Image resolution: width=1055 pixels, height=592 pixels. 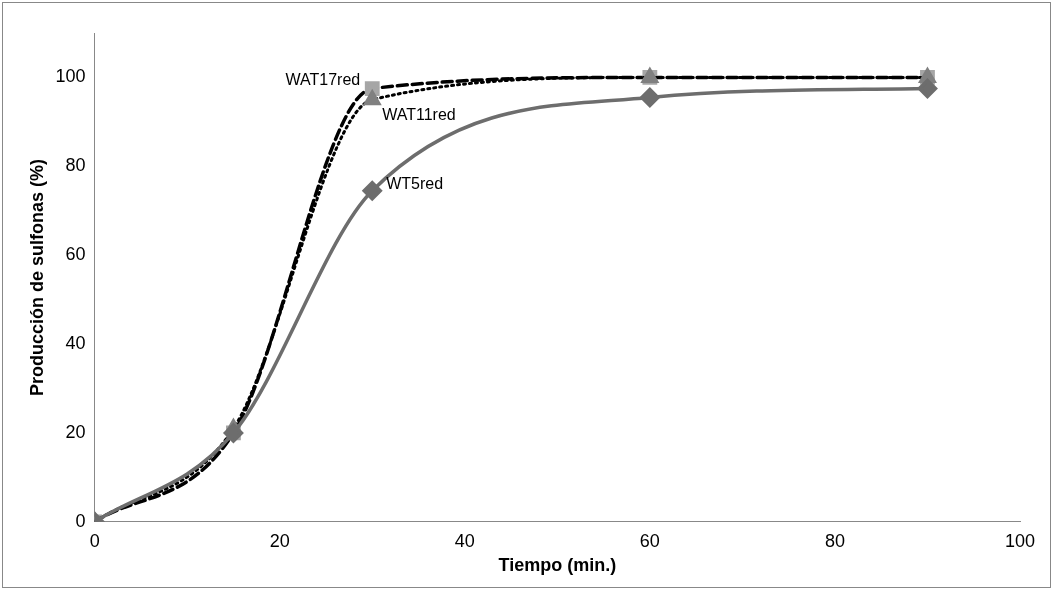 What do you see at coordinates (323, 79) in the screenshot?
I see `series-label: WAT17red` at bounding box center [323, 79].